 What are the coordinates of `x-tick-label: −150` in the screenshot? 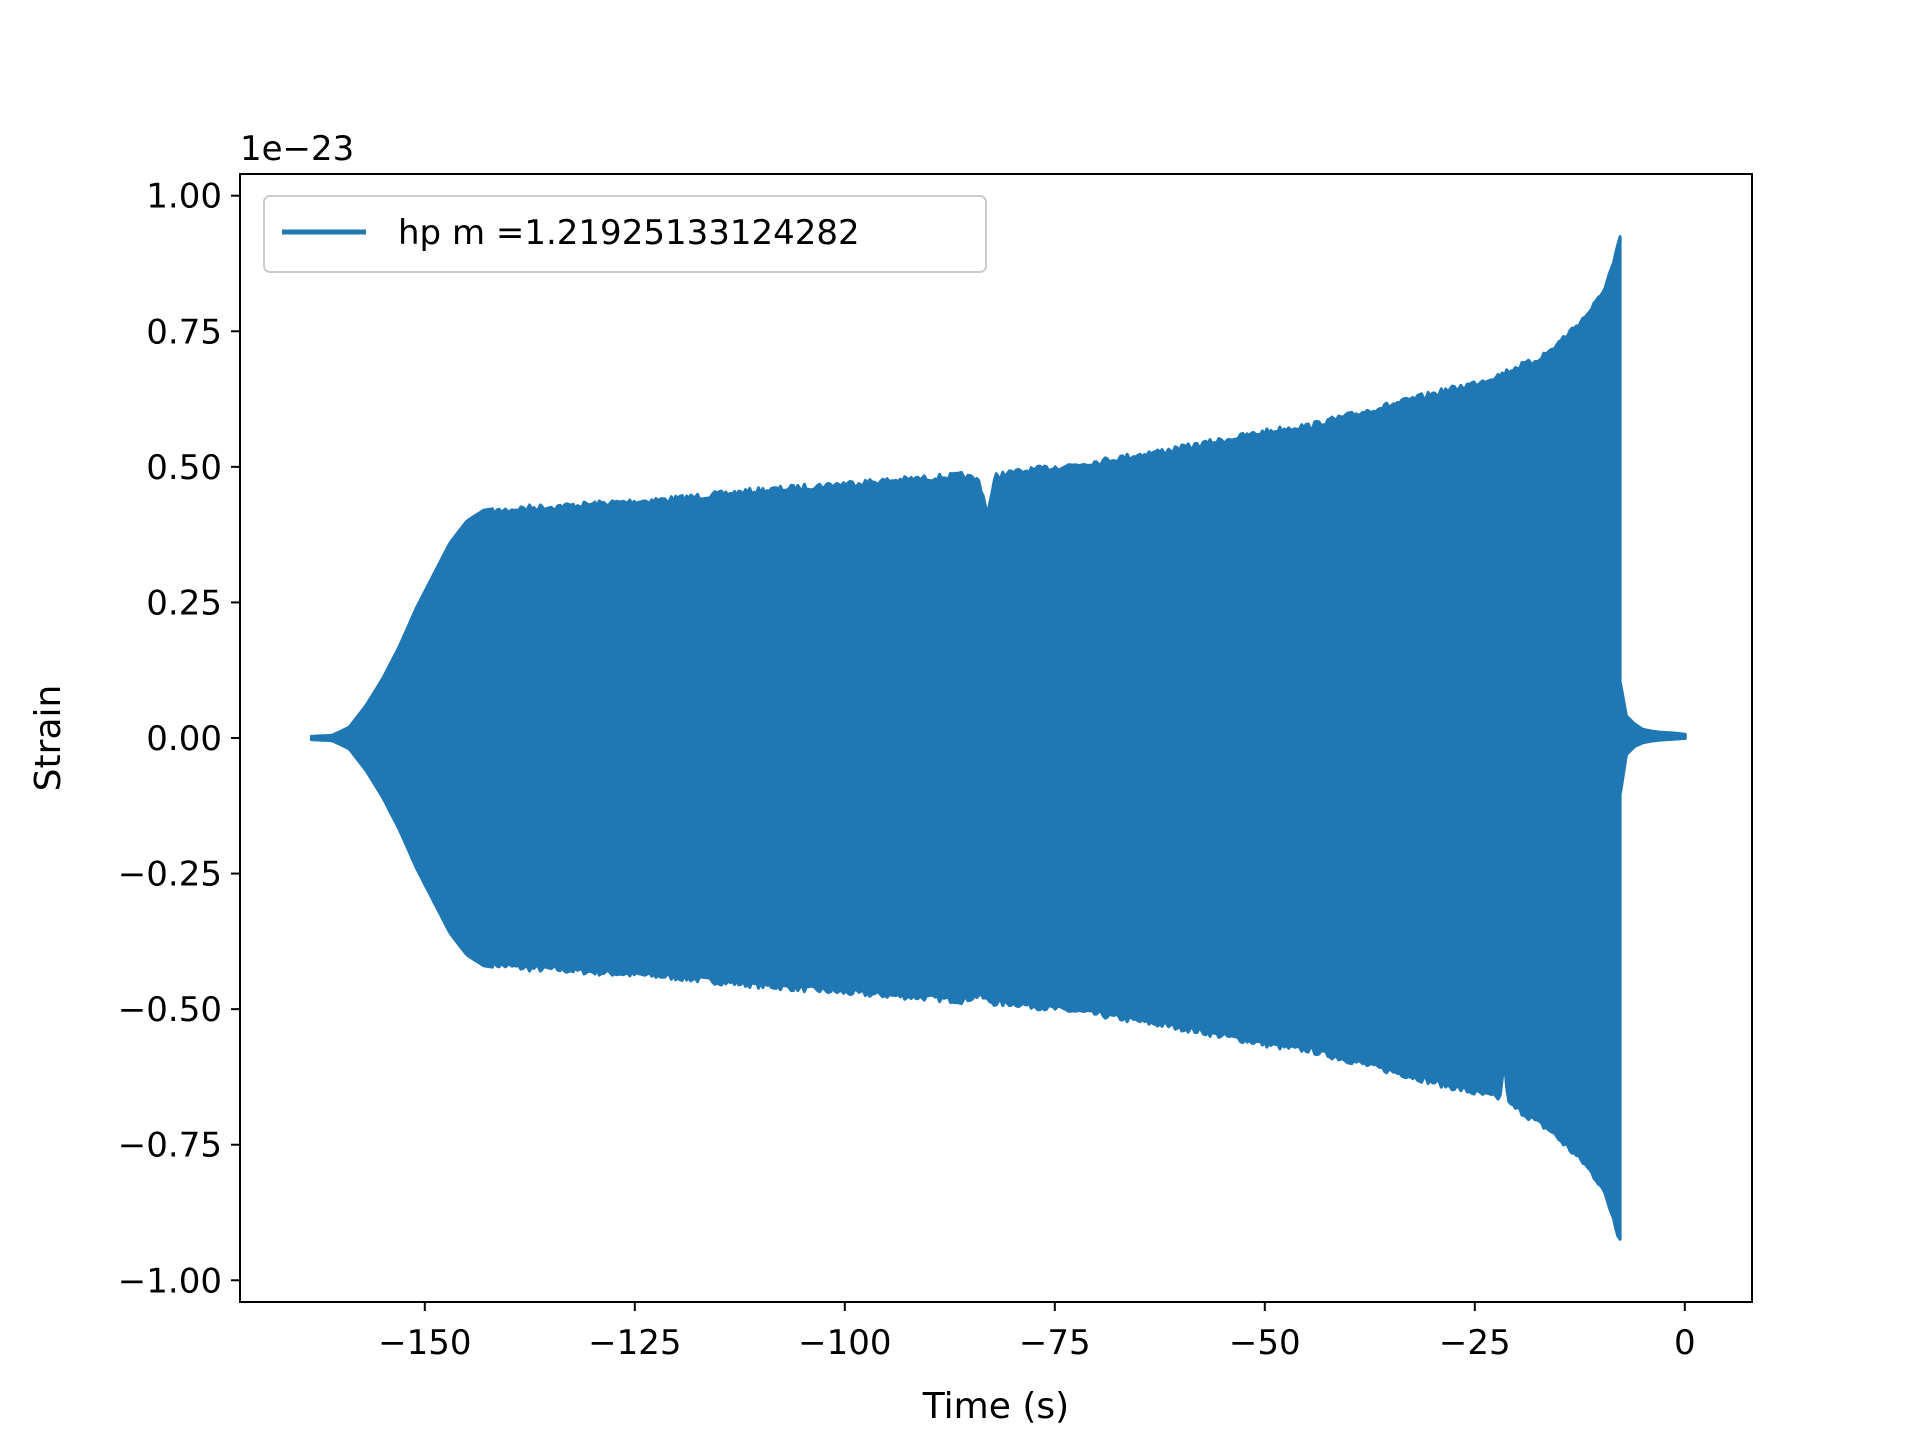 It's located at (424, 1343).